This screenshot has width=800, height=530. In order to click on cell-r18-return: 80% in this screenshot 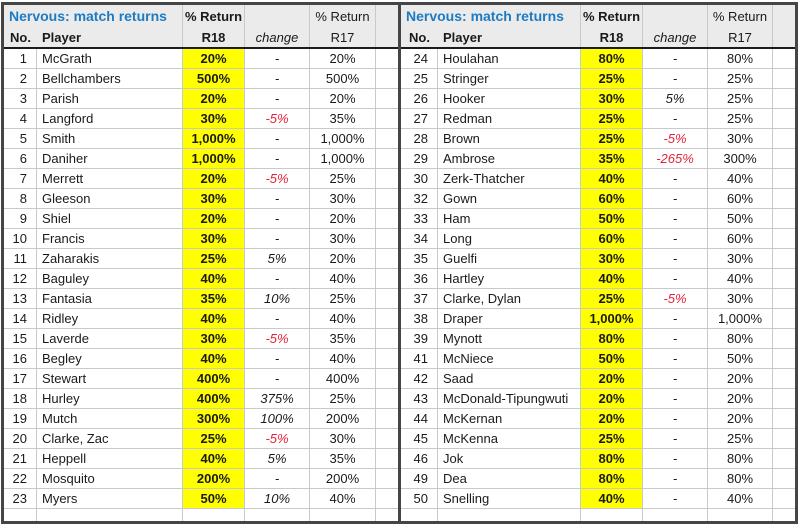, I will do `click(612, 458)`.